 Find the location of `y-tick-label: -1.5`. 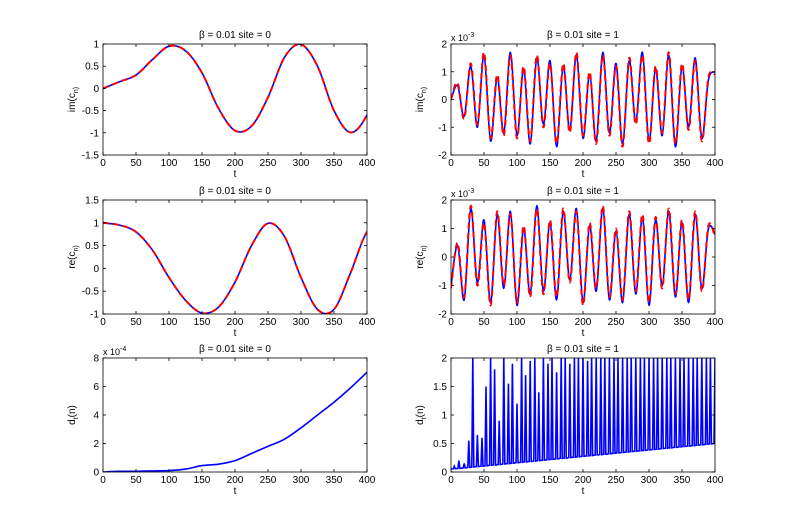

y-tick-label: -1.5 is located at coordinates (91, 156).